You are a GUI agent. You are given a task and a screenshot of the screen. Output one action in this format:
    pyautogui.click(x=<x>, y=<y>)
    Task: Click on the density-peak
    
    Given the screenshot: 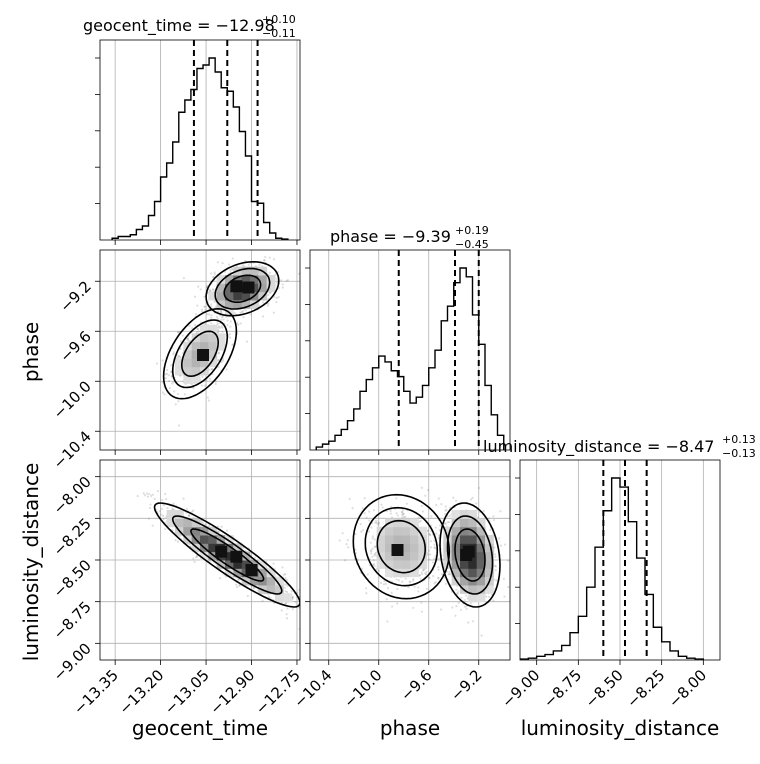 What is the action you would take?
    pyautogui.click(x=236, y=556)
    